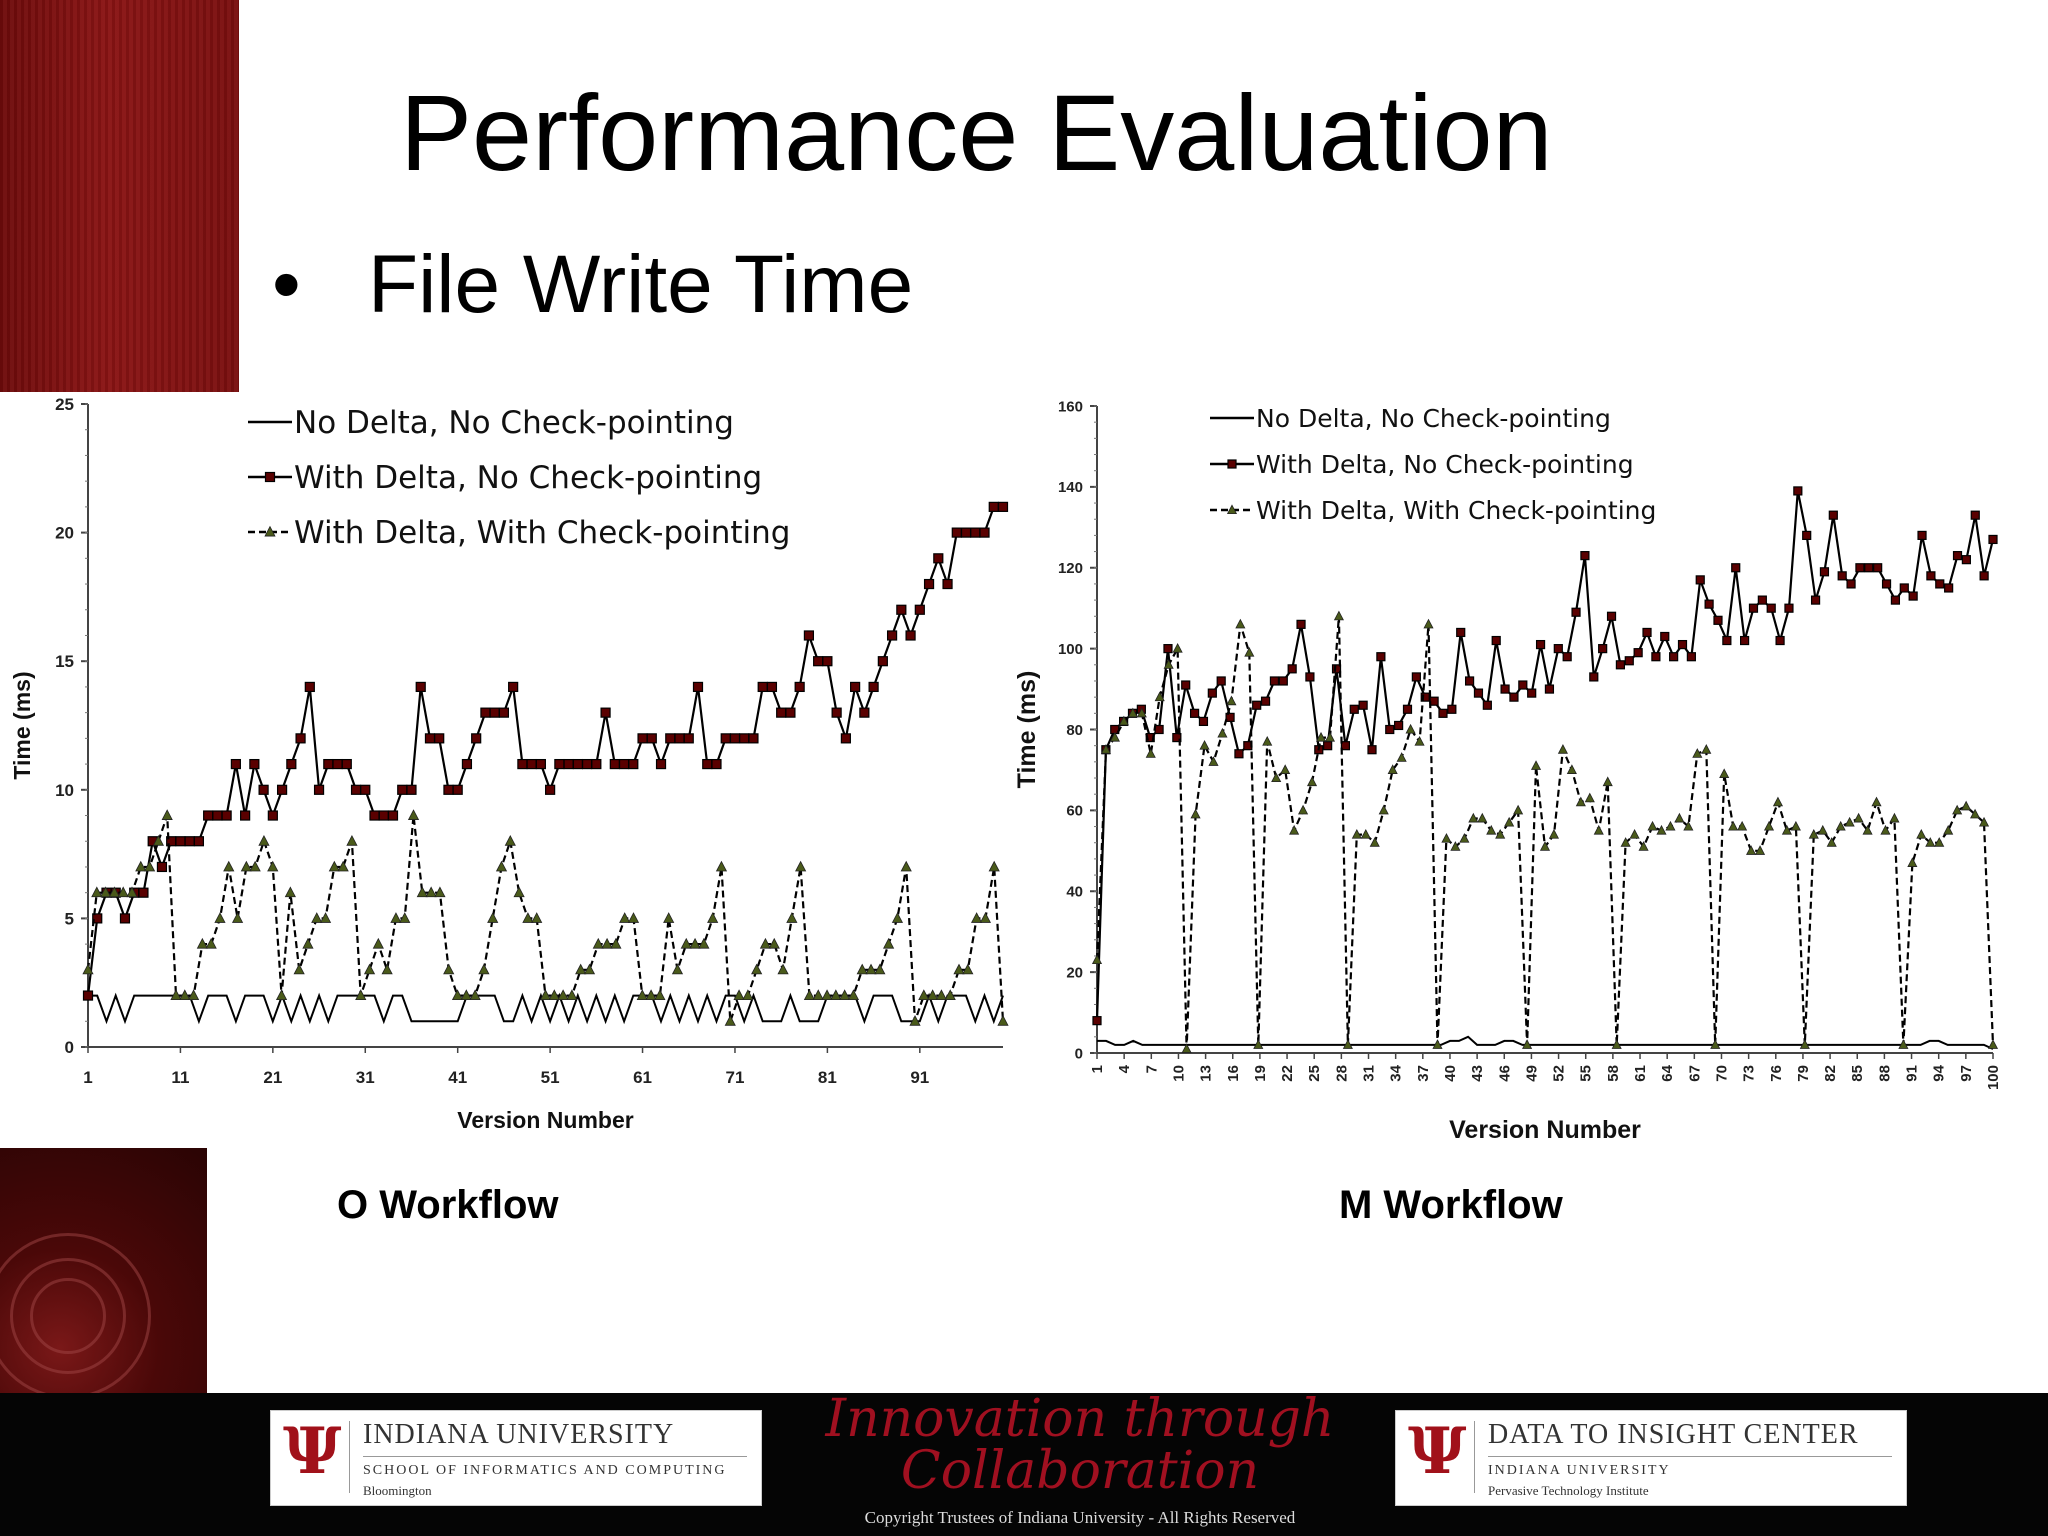 Image resolution: width=2048 pixels, height=1536 pixels. Describe the element at coordinates (1673, 1434) in the screenshot. I see `dic-name: DATA TO INSIGHT CENTER` at that location.